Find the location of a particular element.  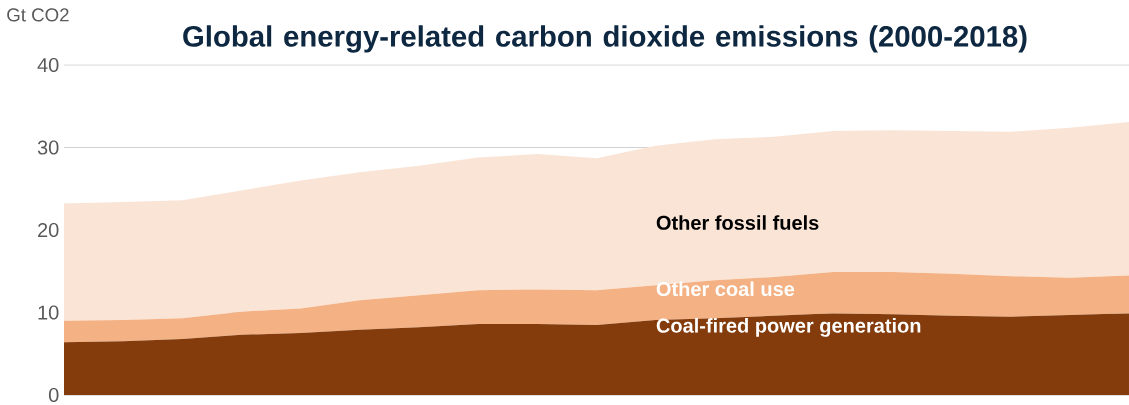

y-tick-label: 10 is located at coordinates (48, 312).